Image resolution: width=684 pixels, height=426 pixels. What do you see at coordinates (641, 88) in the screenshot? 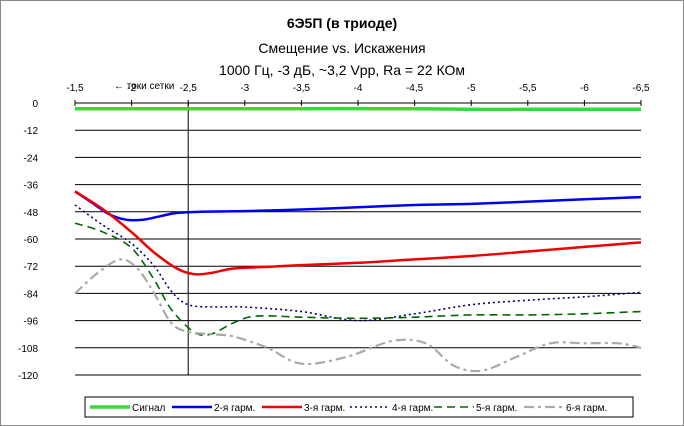
I see `x-tick-label: -6,5` at bounding box center [641, 88].